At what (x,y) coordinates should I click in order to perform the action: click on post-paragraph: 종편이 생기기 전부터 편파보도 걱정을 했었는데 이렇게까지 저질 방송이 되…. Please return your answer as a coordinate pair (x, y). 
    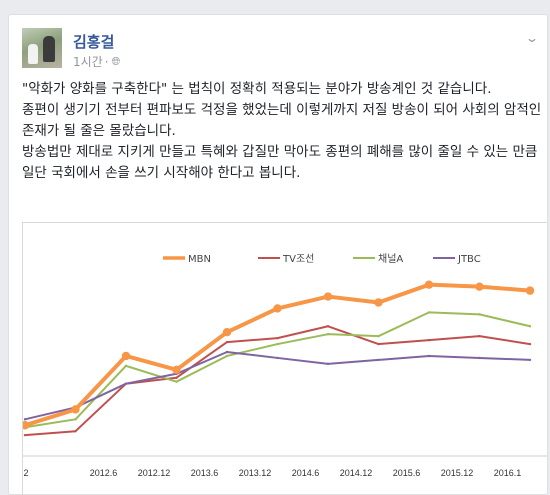
    Looking at the image, I should click on (282, 120).